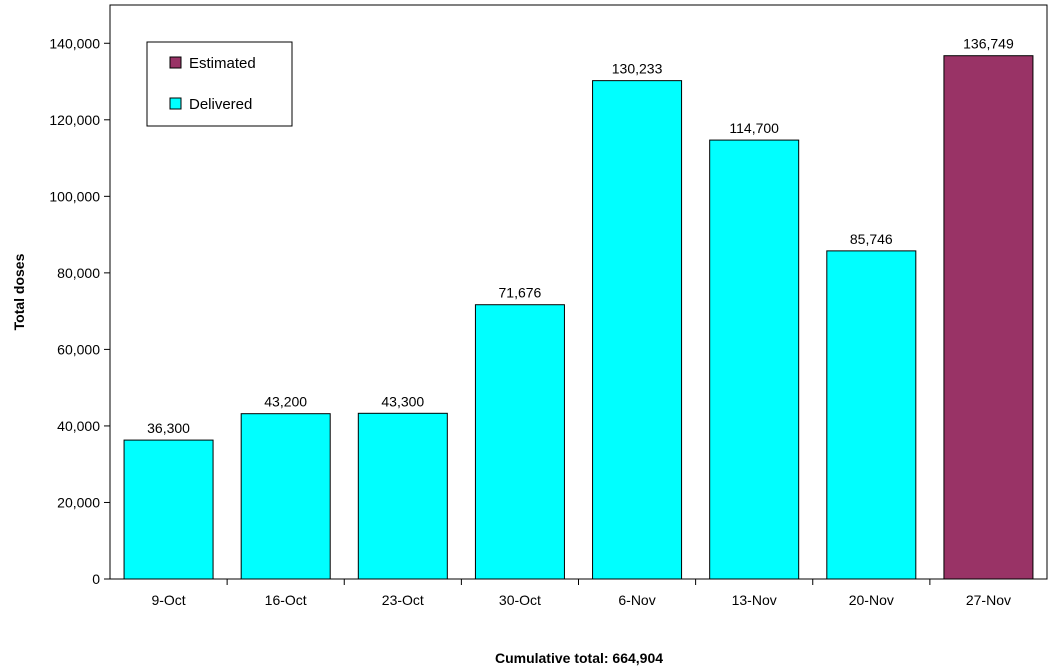 The height and width of the screenshot is (671, 1052). I want to click on bar-30-oct, so click(519, 442).